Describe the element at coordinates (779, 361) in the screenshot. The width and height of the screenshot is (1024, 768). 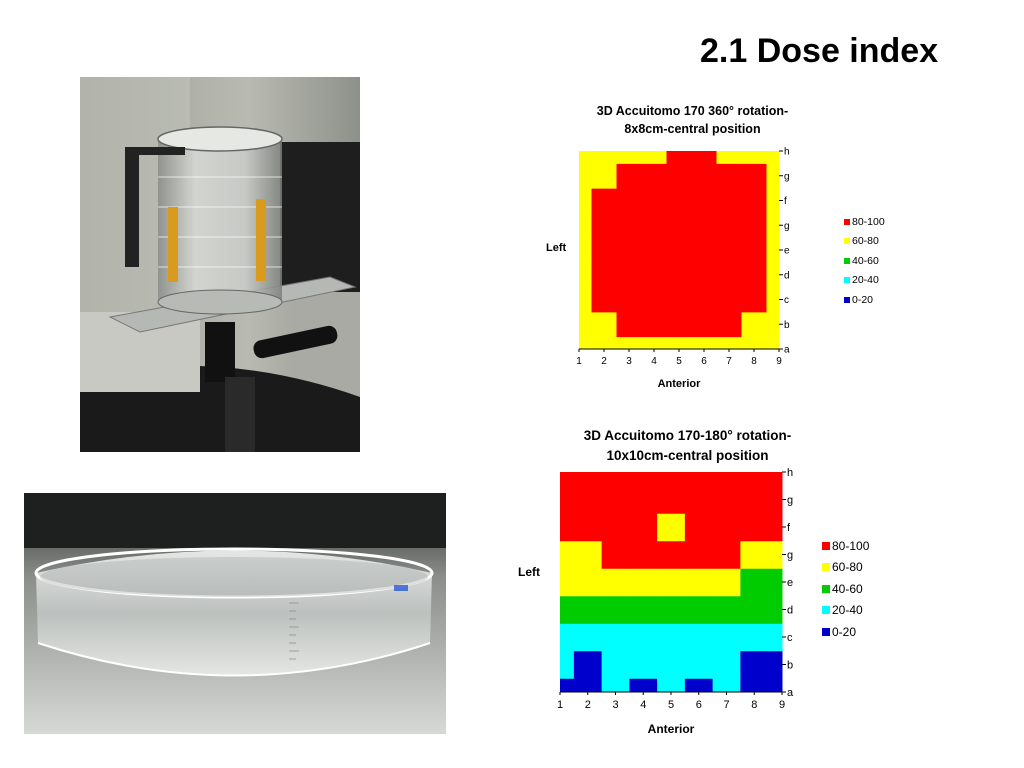
I see `x-tick-label: 9` at that location.